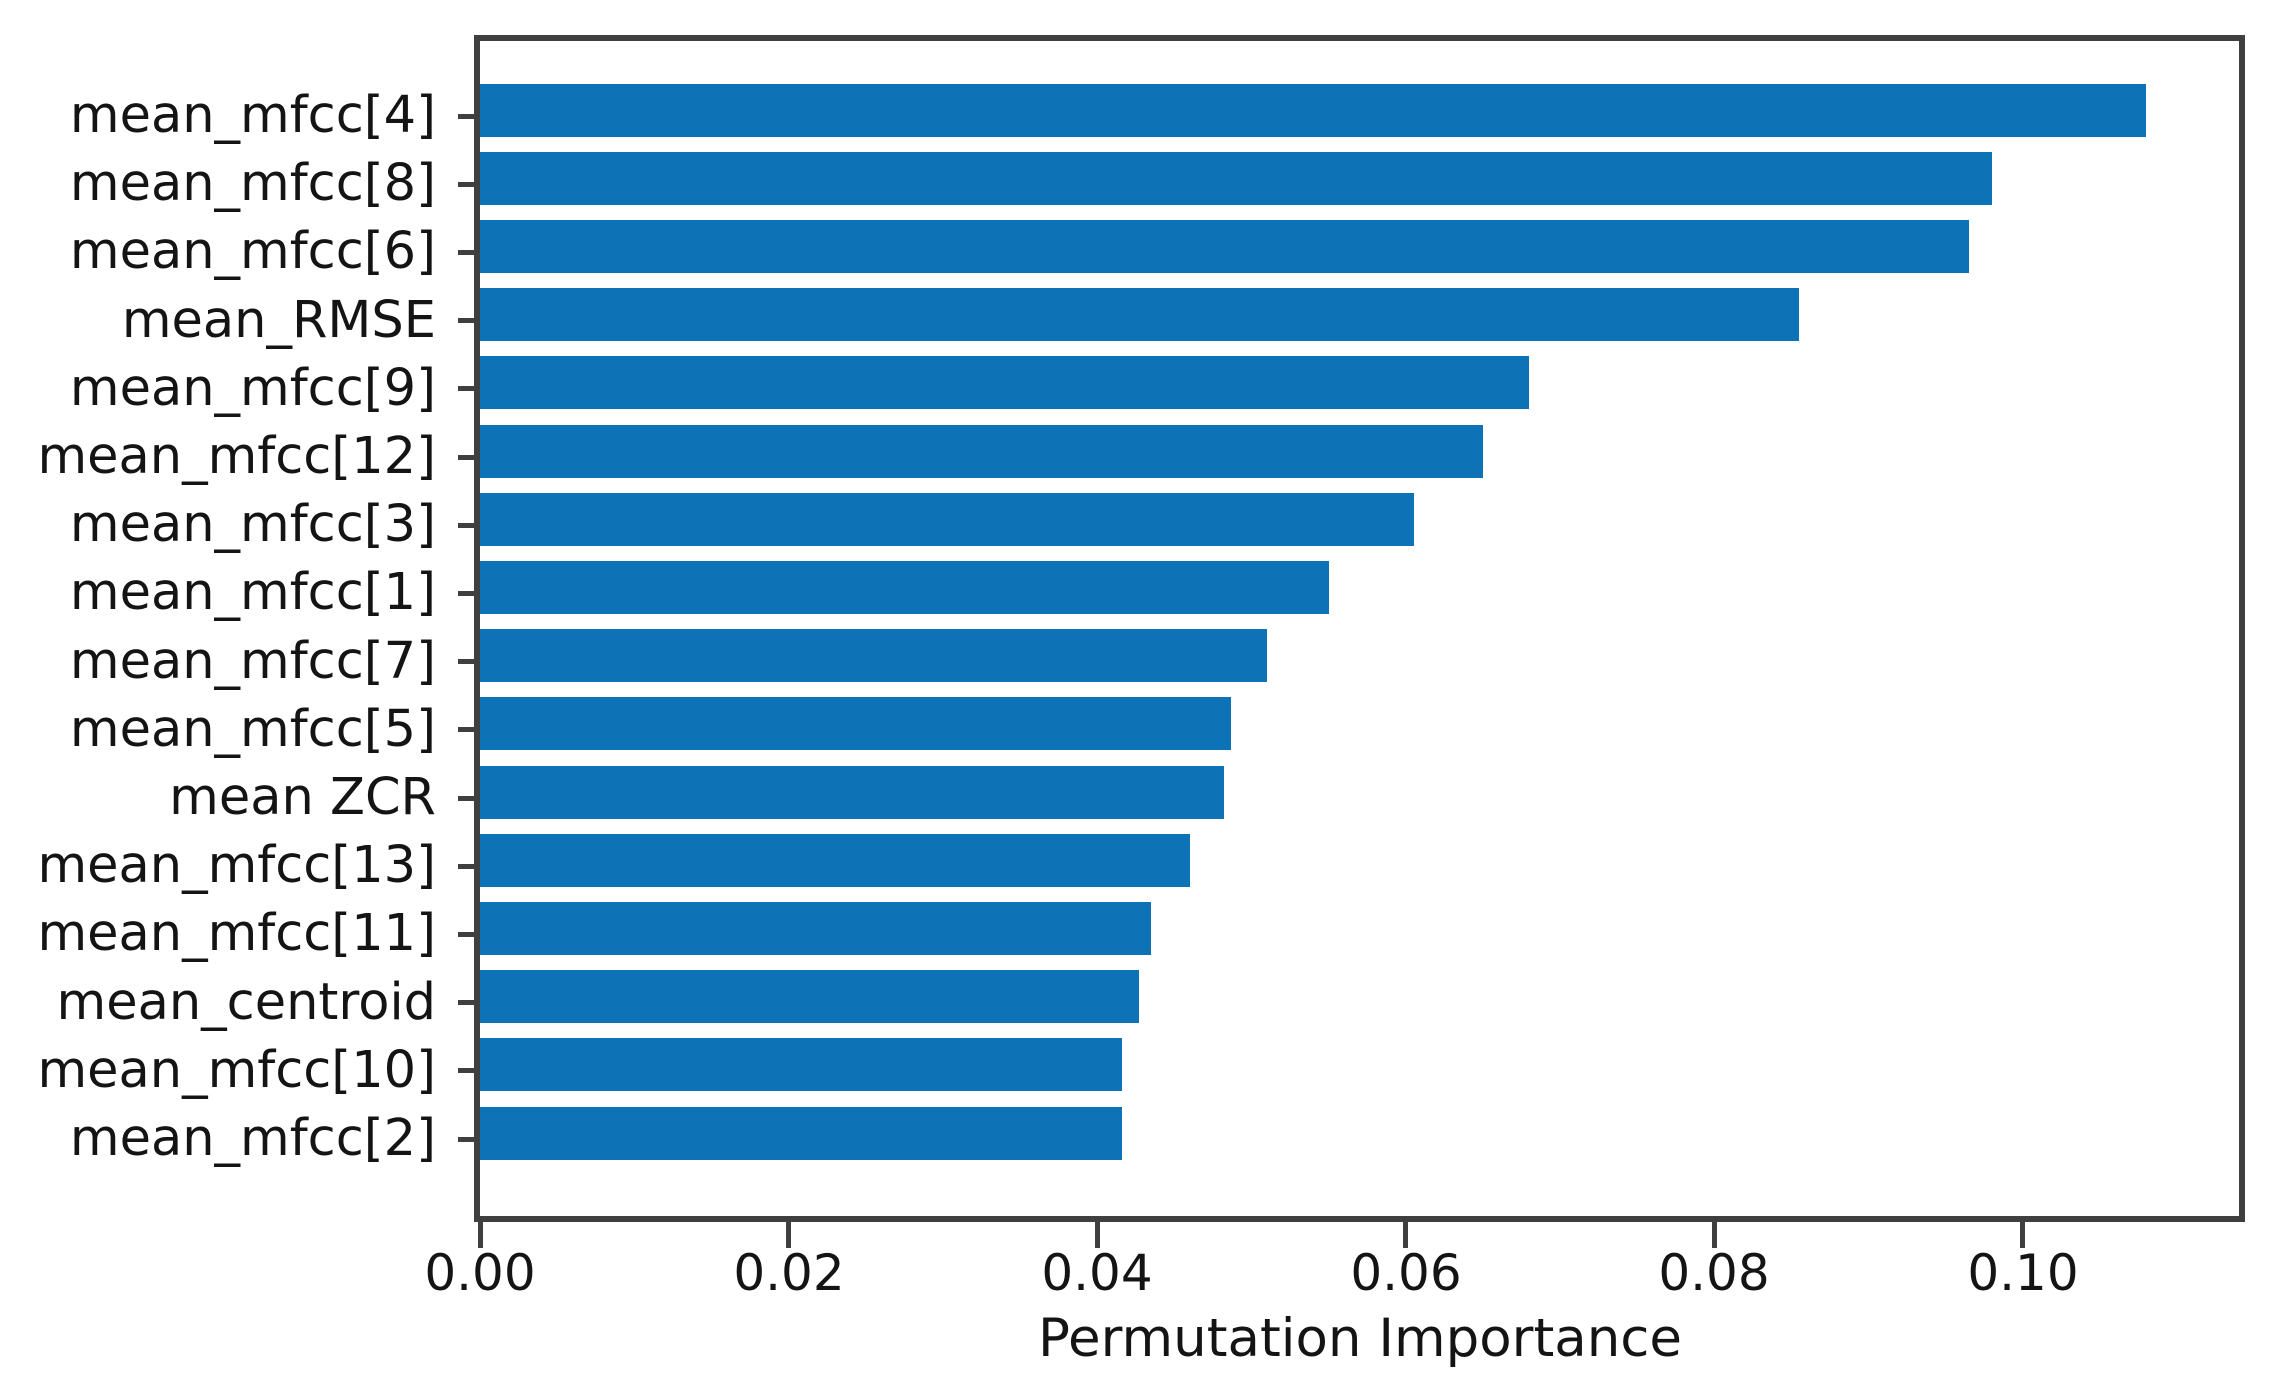 Image resolution: width=2288 pixels, height=1388 pixels. What do you see at coordinates (302, 797) in the screenshot?
I see `y-tick-label: mean ZCR` at bounding box center [302, 797].